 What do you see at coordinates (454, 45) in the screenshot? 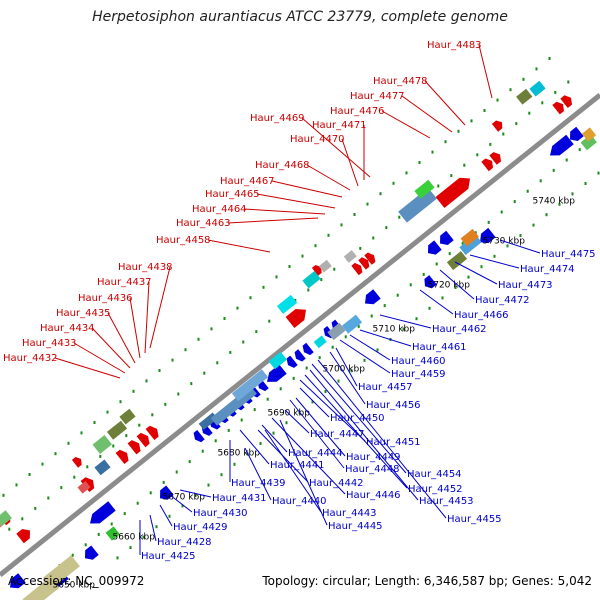
I see `forward-gene-label: Haur_4483` at bounding box center [454, 45].